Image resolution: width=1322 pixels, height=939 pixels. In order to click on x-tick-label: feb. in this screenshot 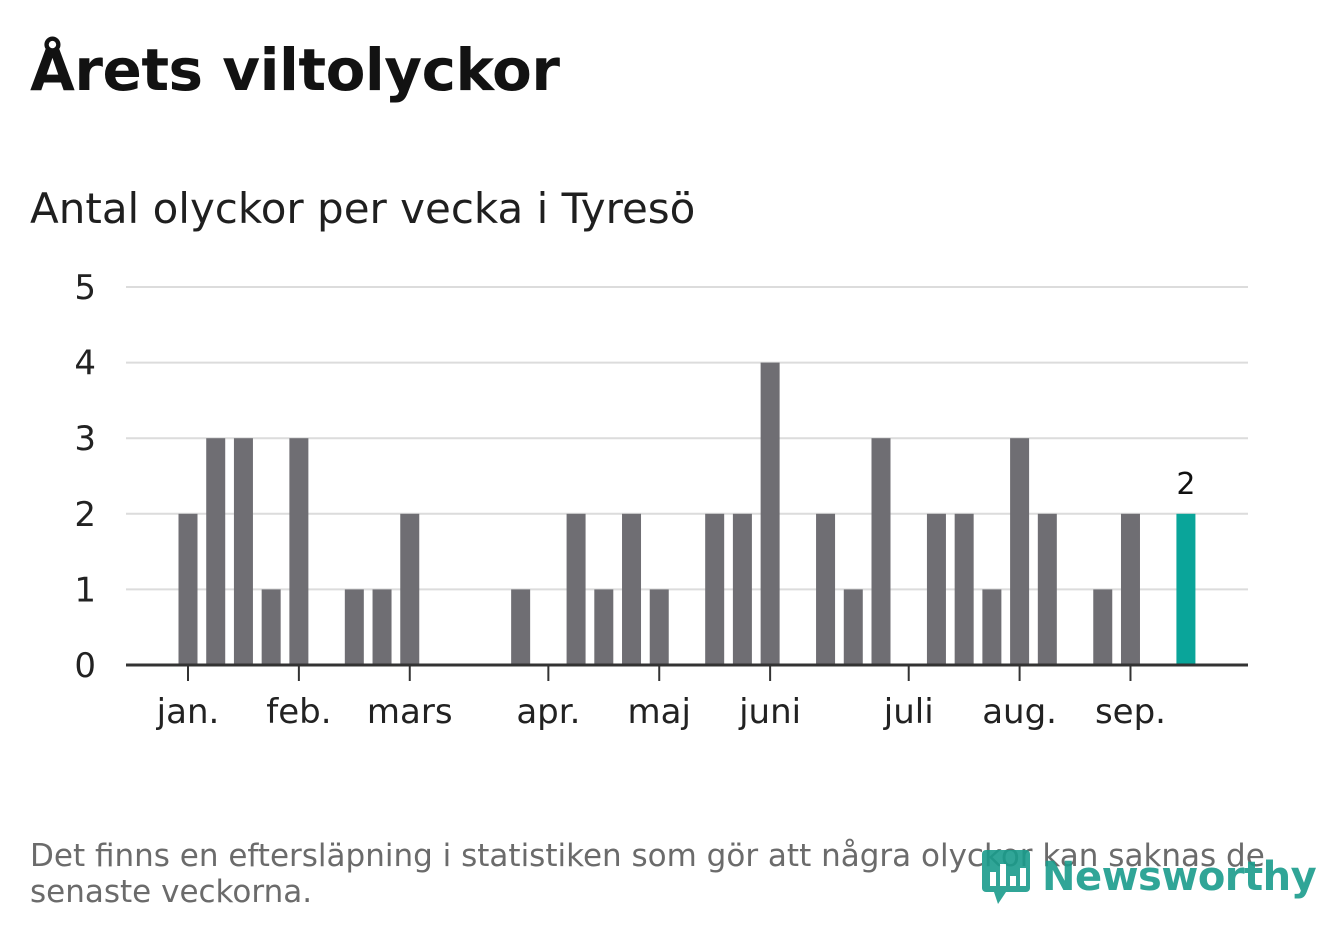, I will do `click(298, 712)`.